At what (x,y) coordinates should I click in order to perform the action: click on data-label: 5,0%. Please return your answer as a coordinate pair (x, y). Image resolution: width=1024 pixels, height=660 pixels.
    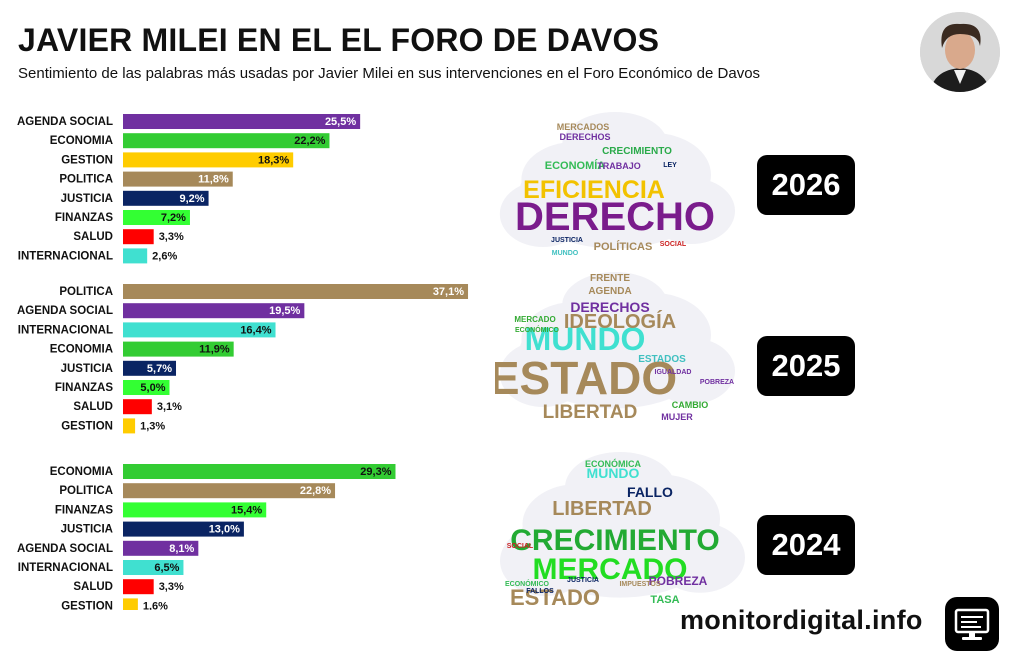
    Looking at the image, I should click on (152, 388).